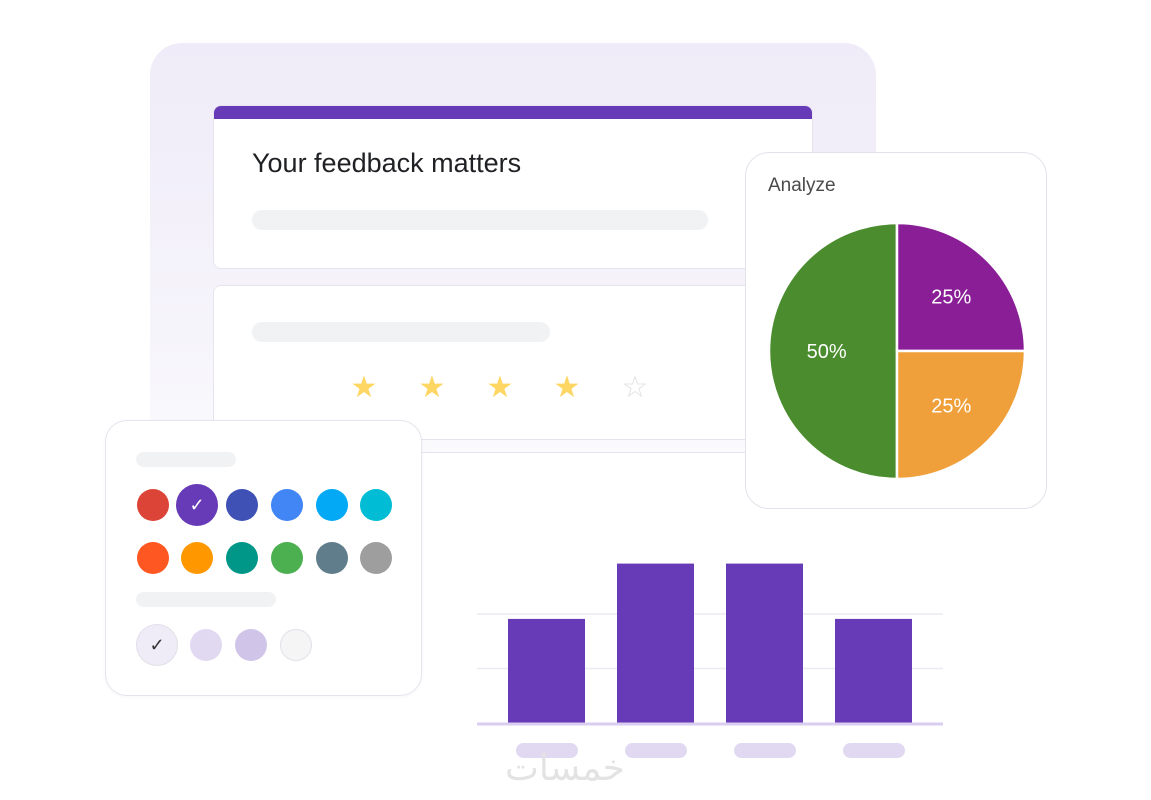 The image size is (1151, 800). I want to click on rating-question-card: ★ ★ ★ ★ ☆, so click(513, 362).